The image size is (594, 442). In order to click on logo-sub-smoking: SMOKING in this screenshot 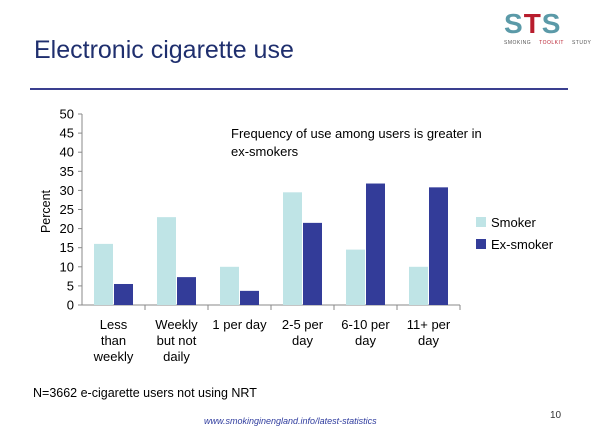, I will do `click(518, 43)`.